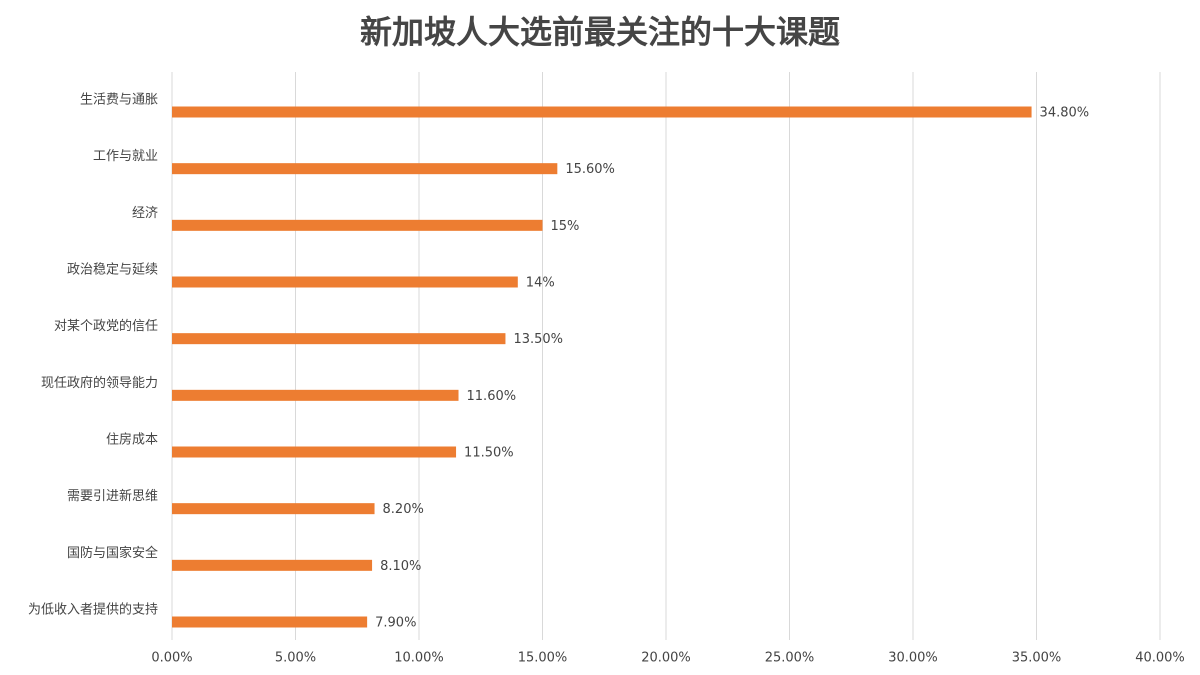 The width and height of the screenshot is (1200, 675). I want to click on value-label: 11.60%, so click(492, 396).